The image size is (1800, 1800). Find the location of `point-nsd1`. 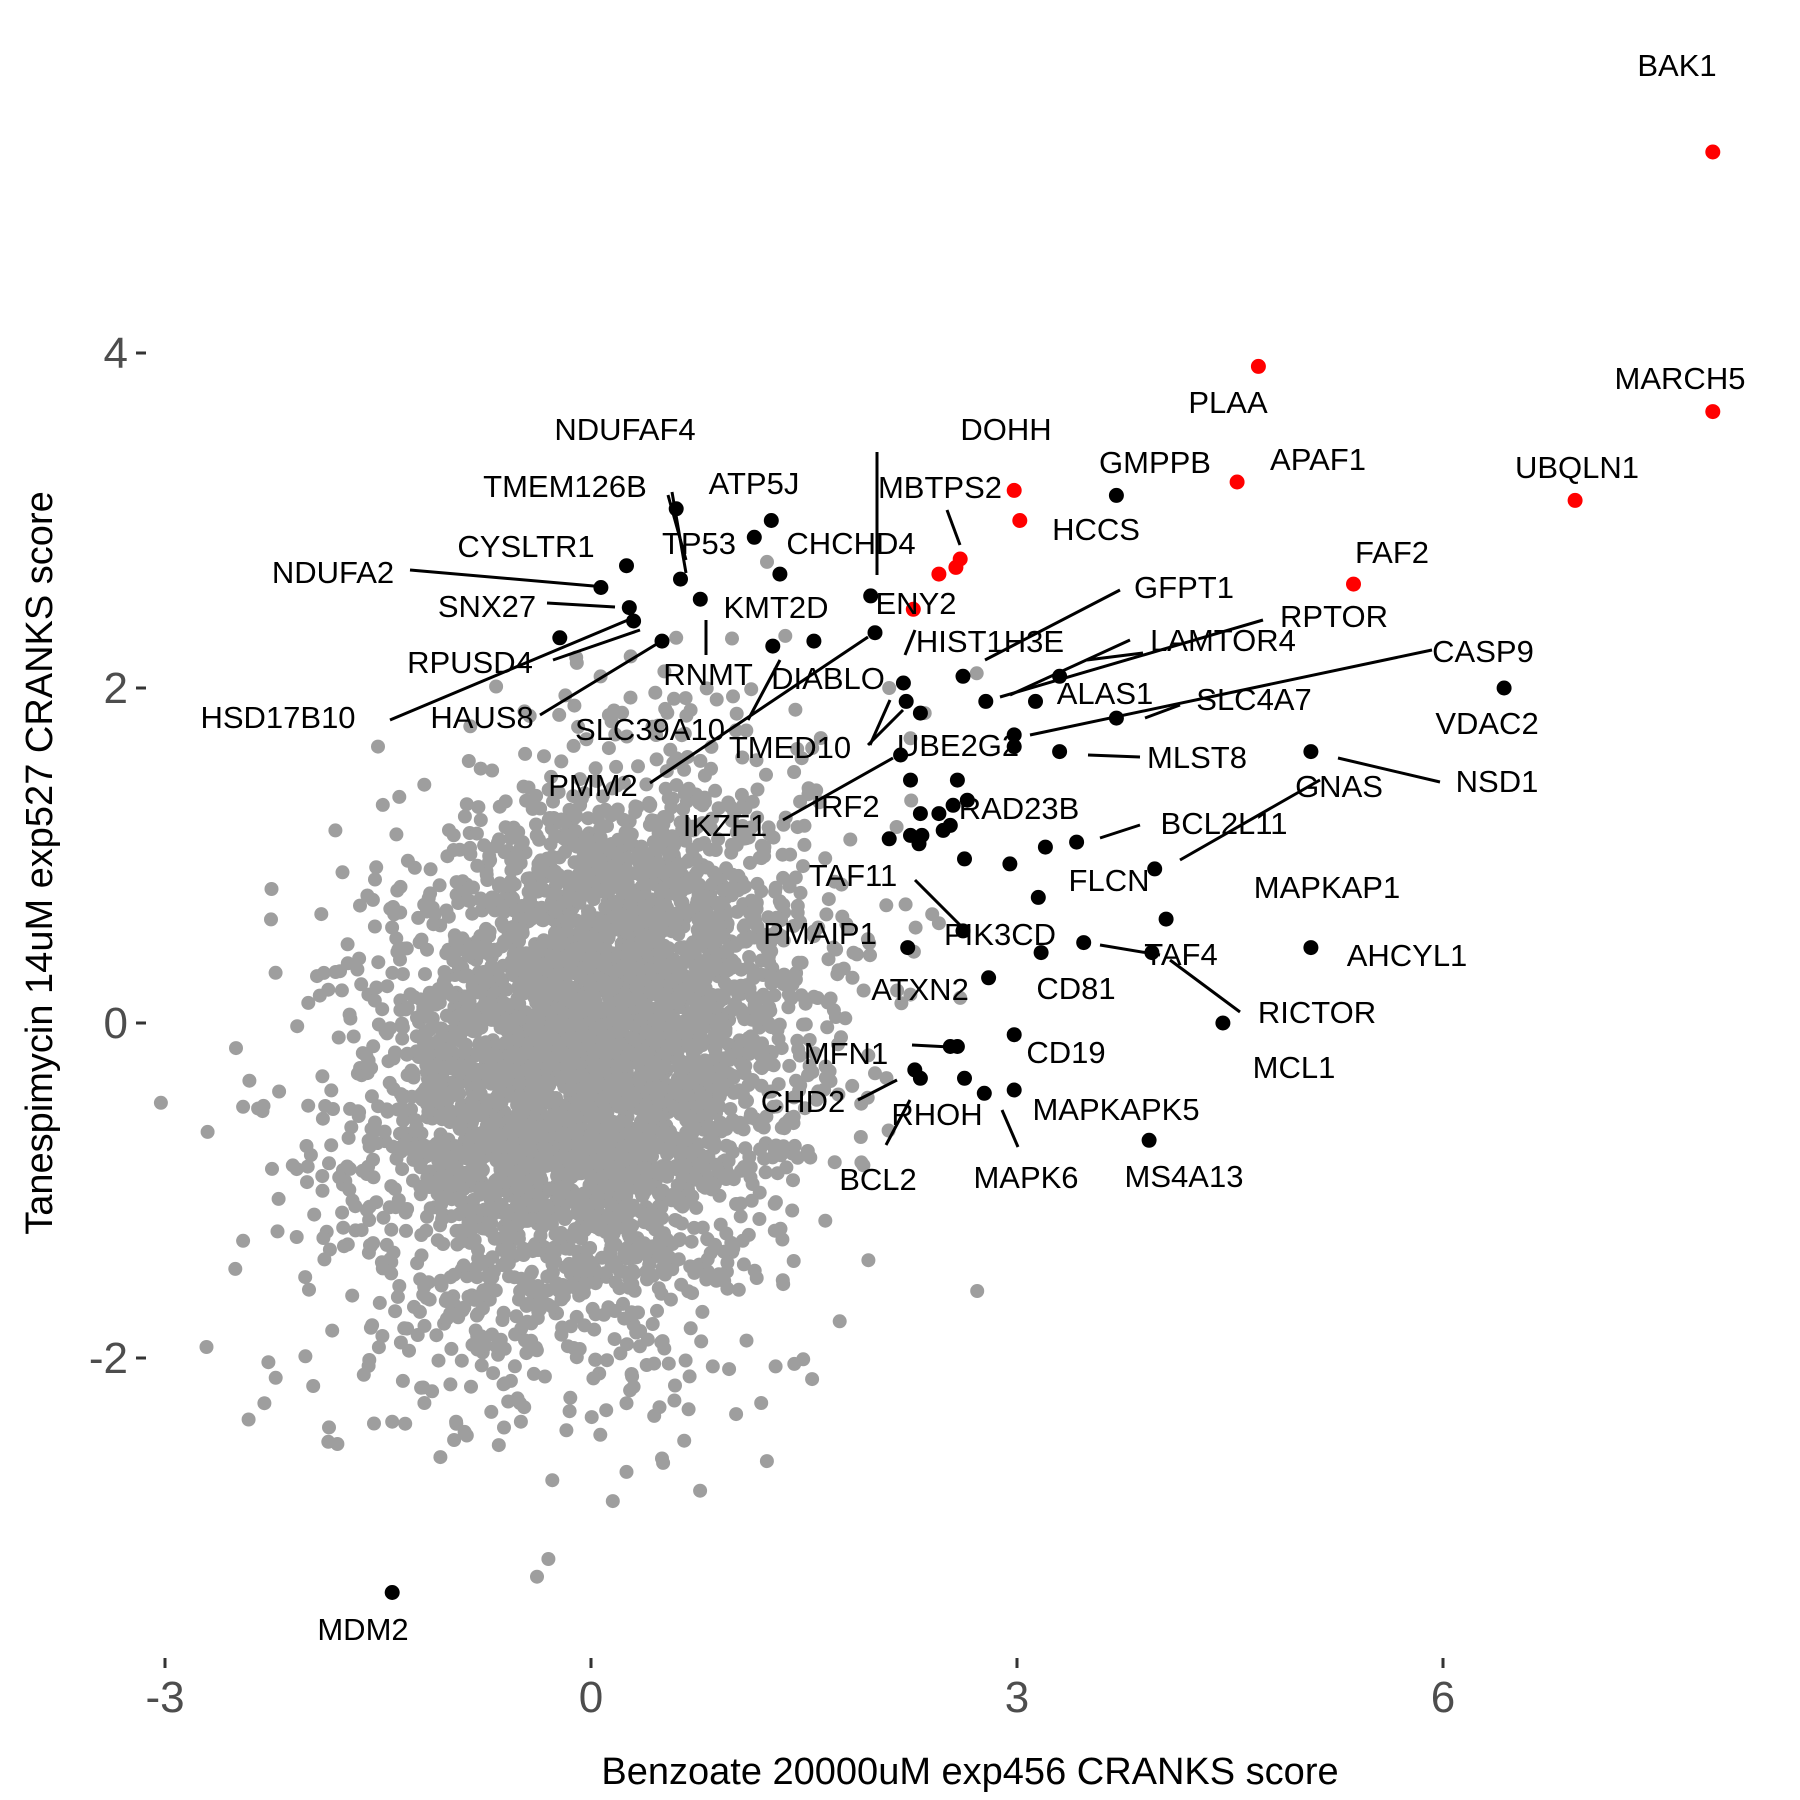

point-nsd1 is located at coordinates (1311, 752).